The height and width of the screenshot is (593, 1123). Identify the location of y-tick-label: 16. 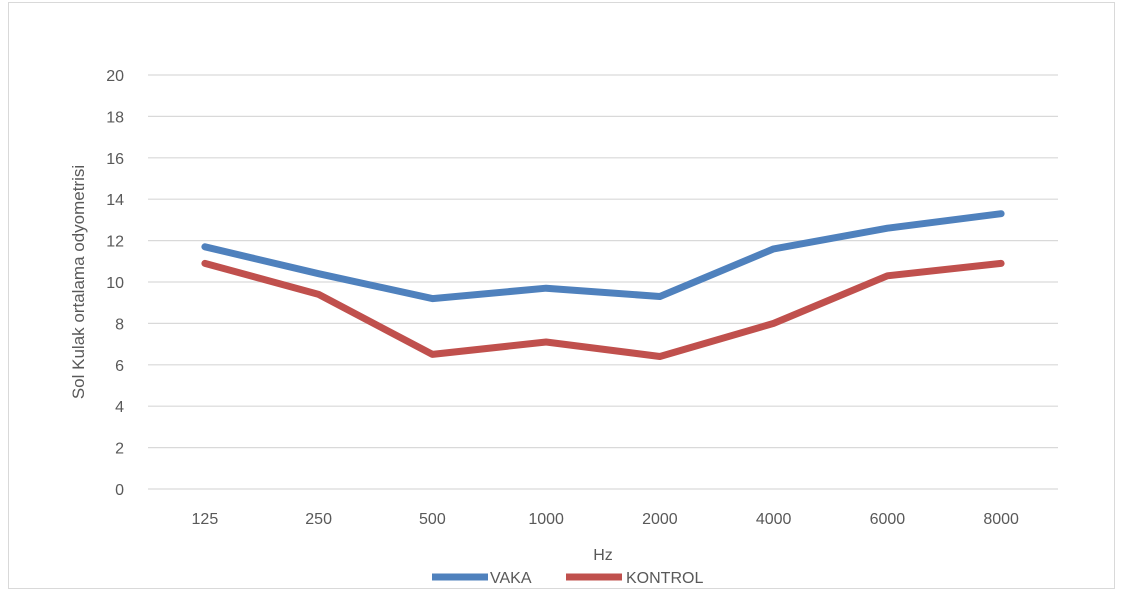
(115, 159).